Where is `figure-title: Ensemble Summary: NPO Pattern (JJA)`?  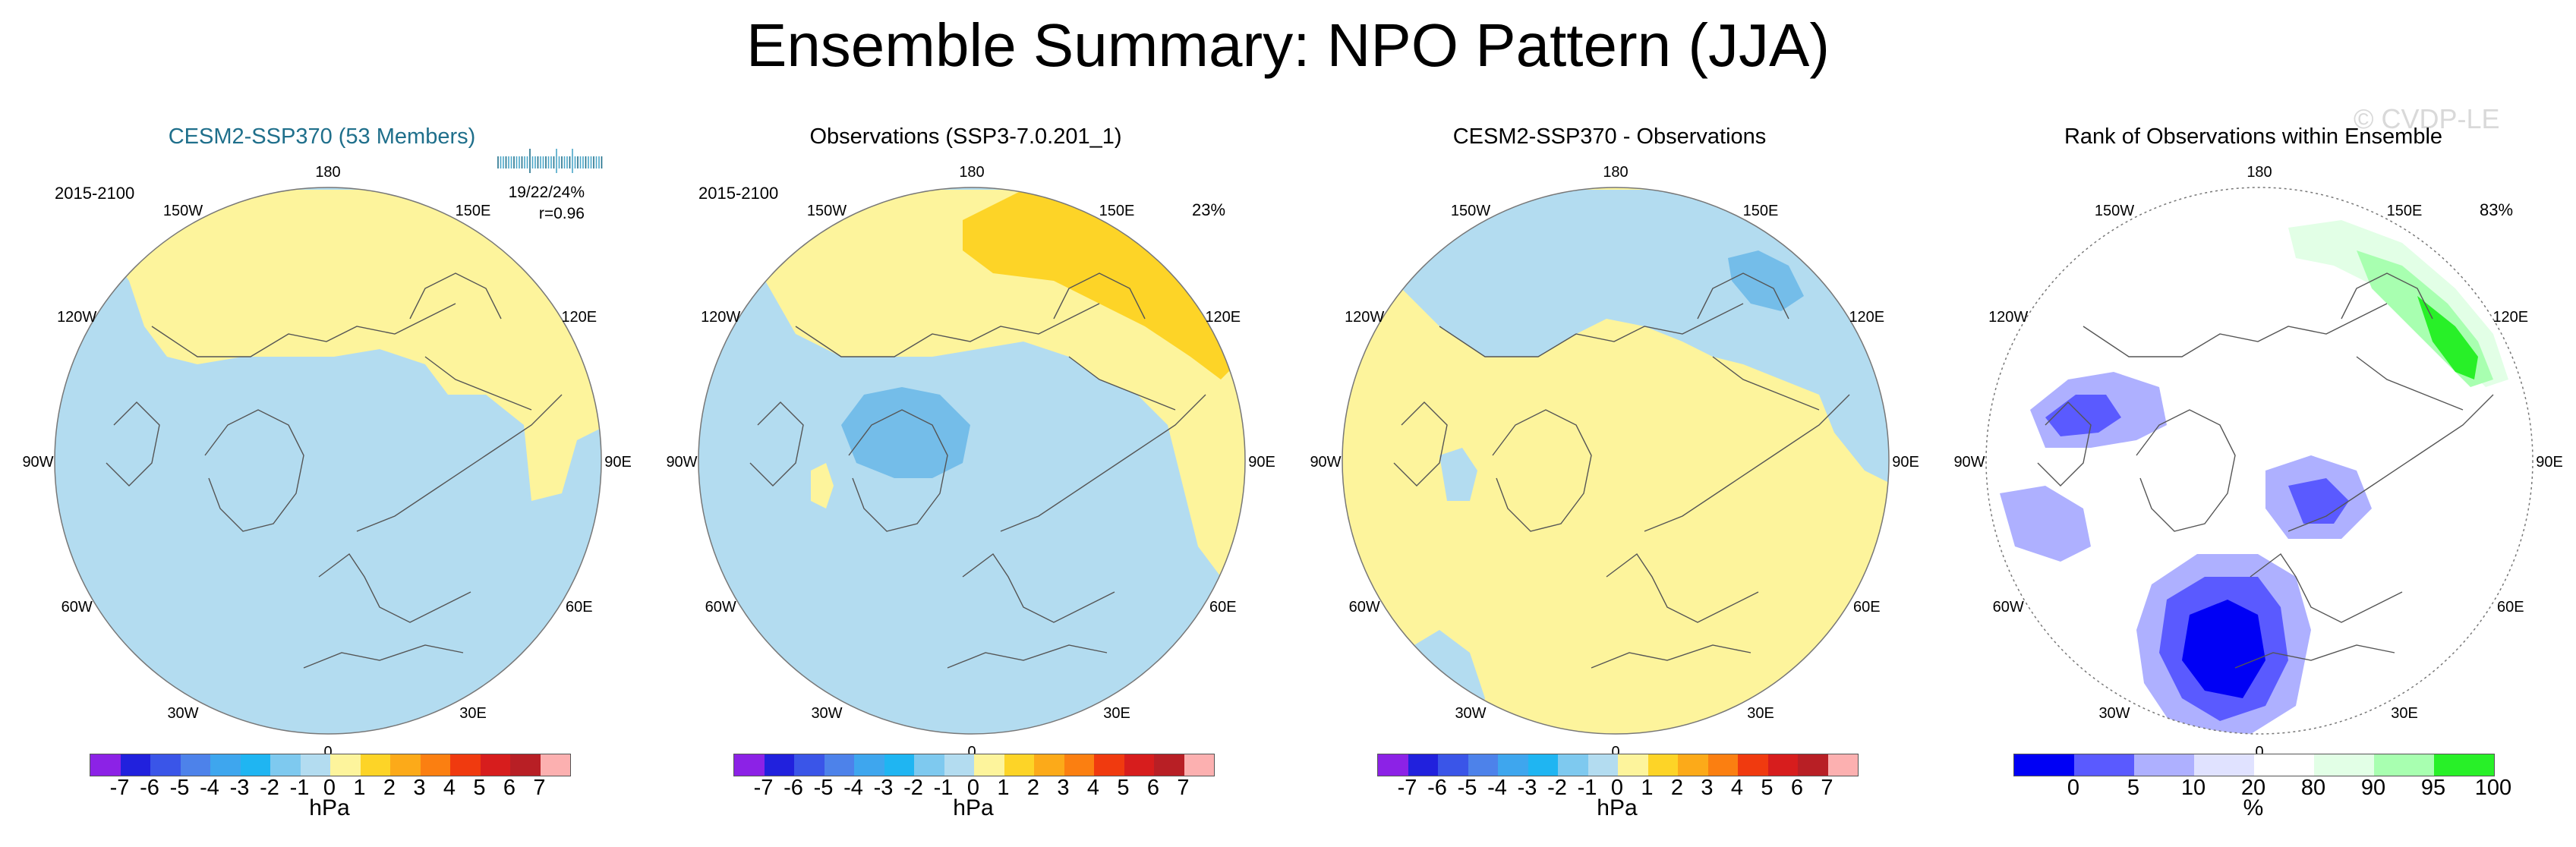
figure-title: Ensemble Summary: NPO Pattern (JJA) is located at coordinates (1288, 45).